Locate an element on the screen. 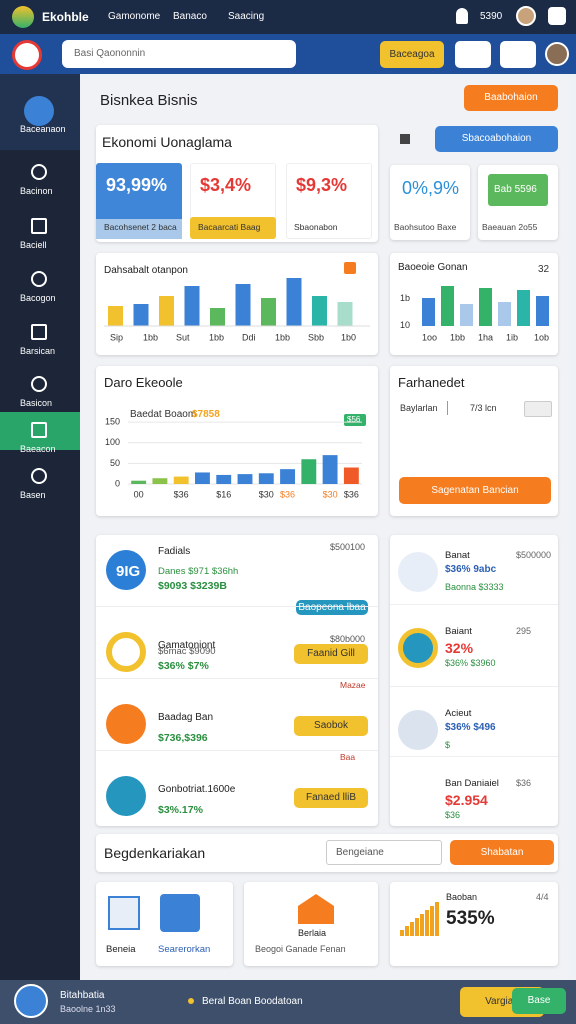 The image size is (576, 1024). row-tag: Faanid Gill is located at coordinates (331, 654).